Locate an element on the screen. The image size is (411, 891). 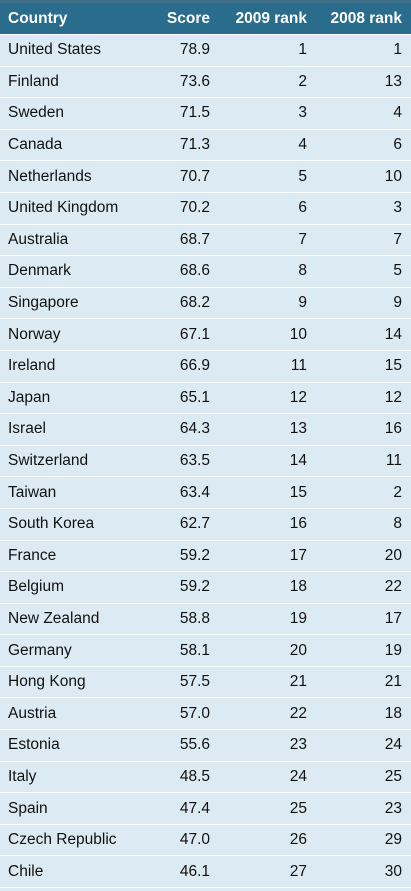
rank-2009-cell: 16 is located at coordinates (298, 524).